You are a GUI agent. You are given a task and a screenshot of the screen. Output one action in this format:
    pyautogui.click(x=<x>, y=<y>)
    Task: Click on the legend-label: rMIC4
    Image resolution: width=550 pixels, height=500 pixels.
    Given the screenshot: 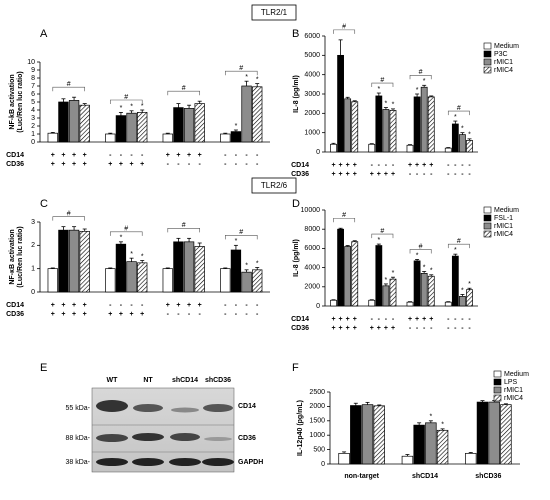 What is the action you would take?
    pyautogui.click(x=513, y=398)
    